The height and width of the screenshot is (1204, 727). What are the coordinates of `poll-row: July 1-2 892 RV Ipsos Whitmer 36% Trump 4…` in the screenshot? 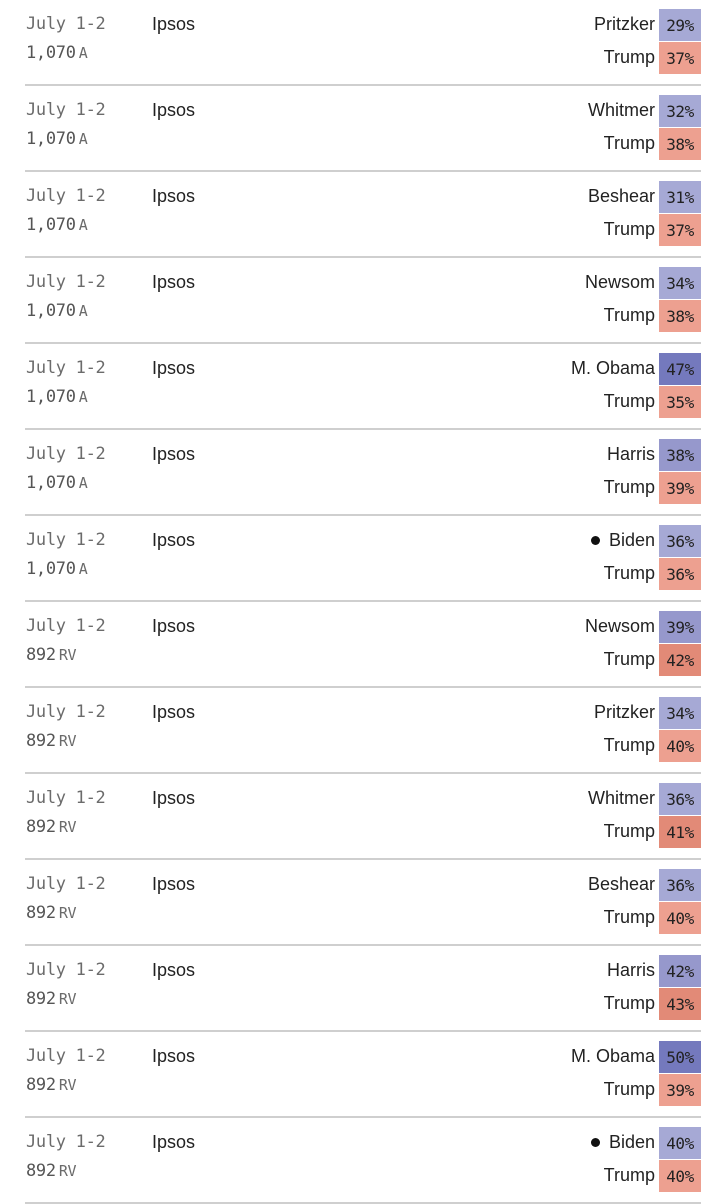 It's located at (363, 817).